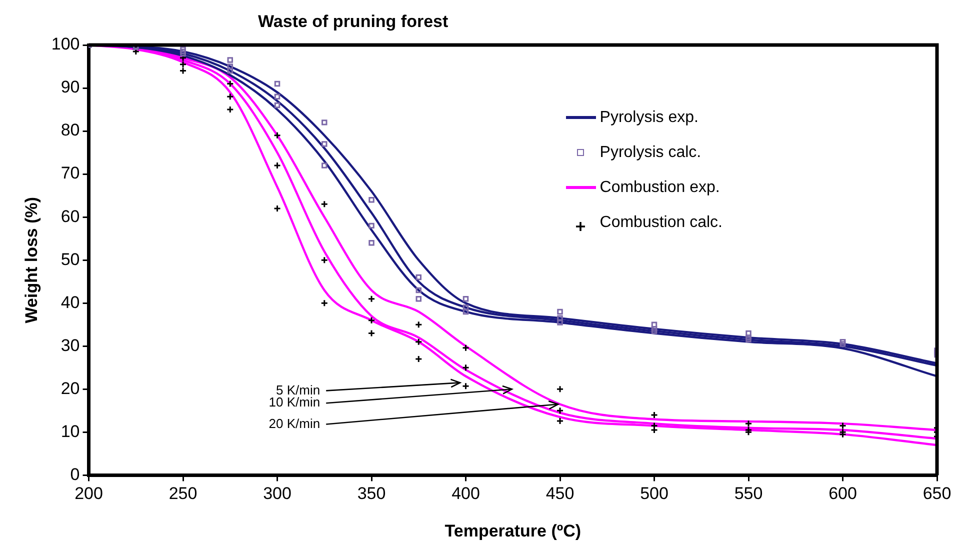  Describe the element at coordinates (70, 431) in the screenshot. I see `y-tick-label: 10` at that location.